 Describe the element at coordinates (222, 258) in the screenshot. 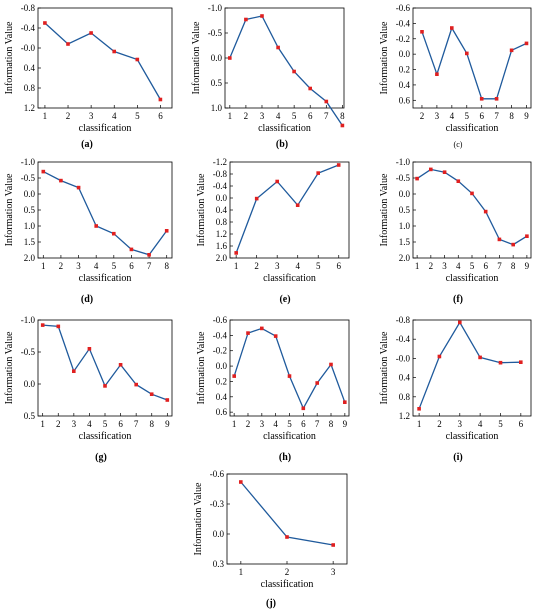

I see `y-tick-label: 2.0` at that location.